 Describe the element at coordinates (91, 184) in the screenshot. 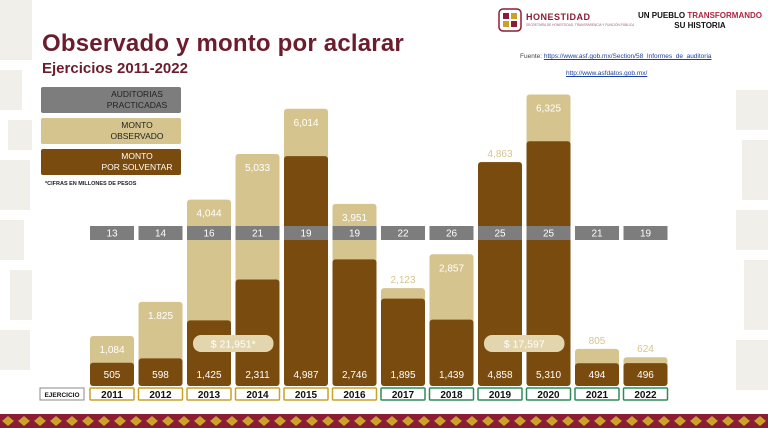

I see `footnote: *CIFRAS EN MILLONES DE PESOS` at that location.